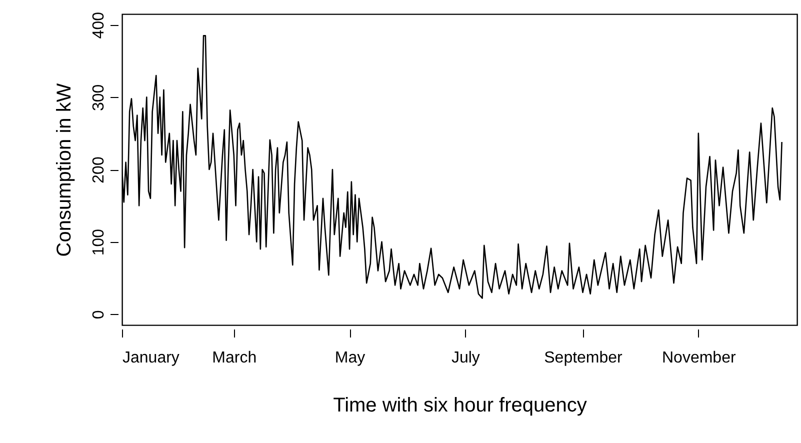 This screenshot has width=801, height=443. Describe the element at coordinates (99, 98) in the screenshot. I see `y-tick-label: 300` at that location.